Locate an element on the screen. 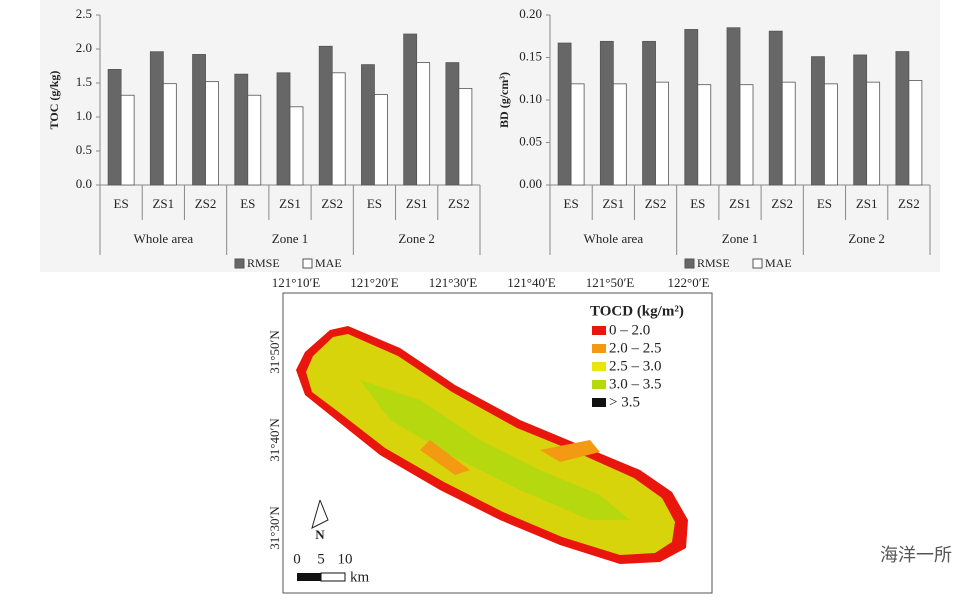 The width and height of the screenshot is (977, 605). y-tick-label: 0.5 is located at coordinates (84, 149).